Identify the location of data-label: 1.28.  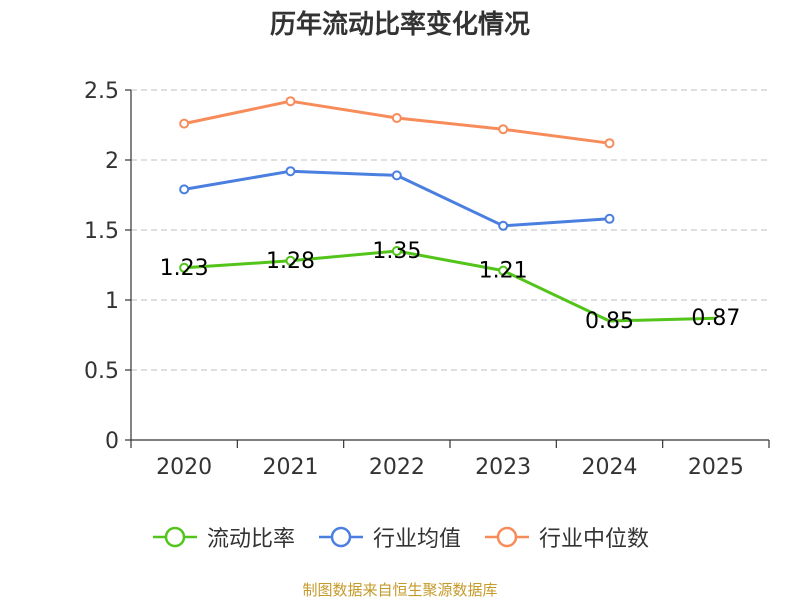
(290, 261).